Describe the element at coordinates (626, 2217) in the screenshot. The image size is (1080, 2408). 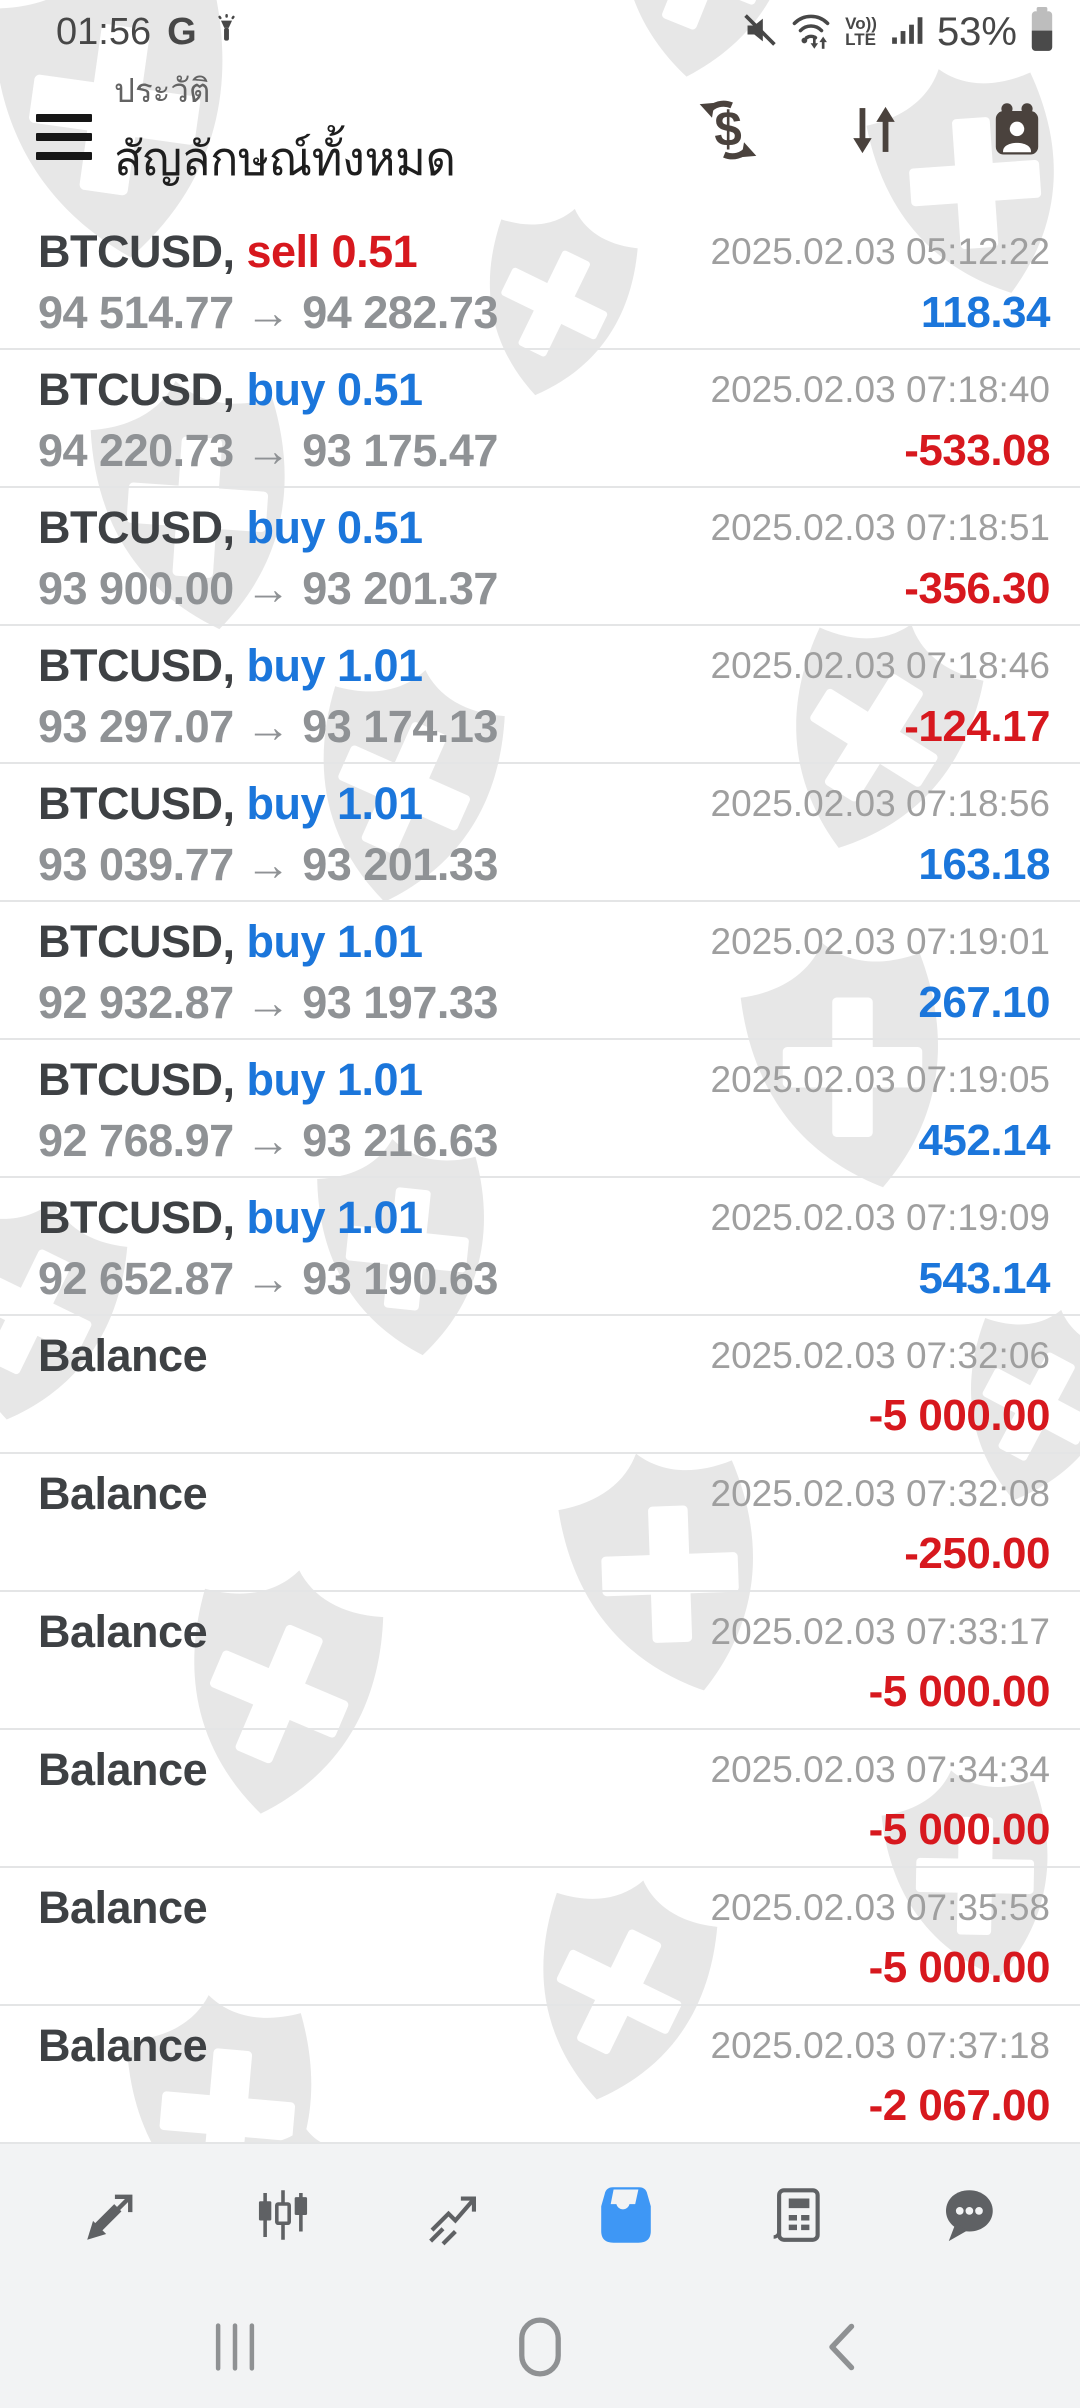
I see `tab-history` at that location.